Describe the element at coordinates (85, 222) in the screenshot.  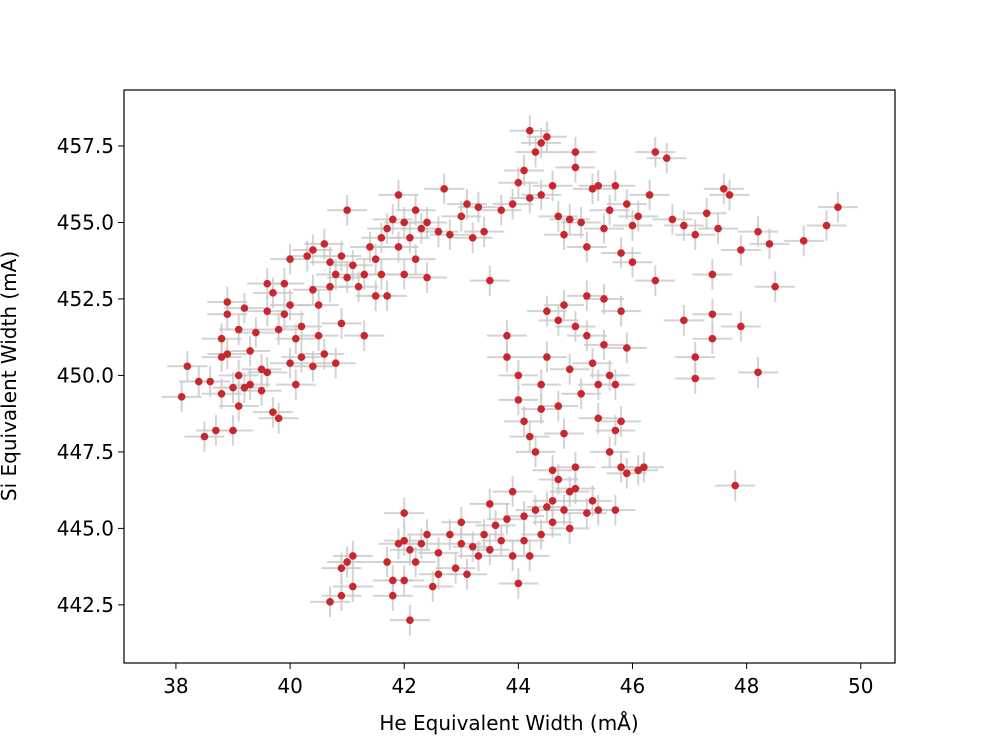
I see `y-tick-label: 455.0` at that location.